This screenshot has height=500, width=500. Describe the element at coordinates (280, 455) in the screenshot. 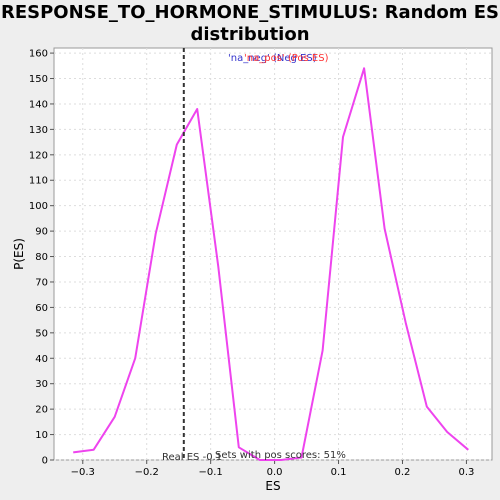

I see `pos-scores-annotation: Sets with pos scores: 51%` at that location.